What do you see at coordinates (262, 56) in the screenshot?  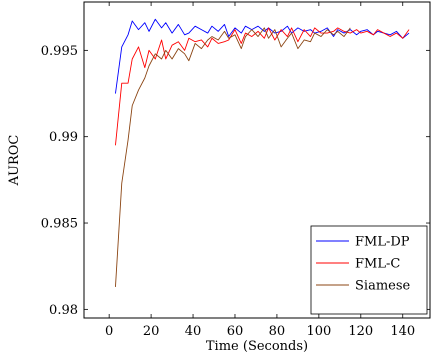 I see `series-line-fml-dp` at bounding box center [262, 56].